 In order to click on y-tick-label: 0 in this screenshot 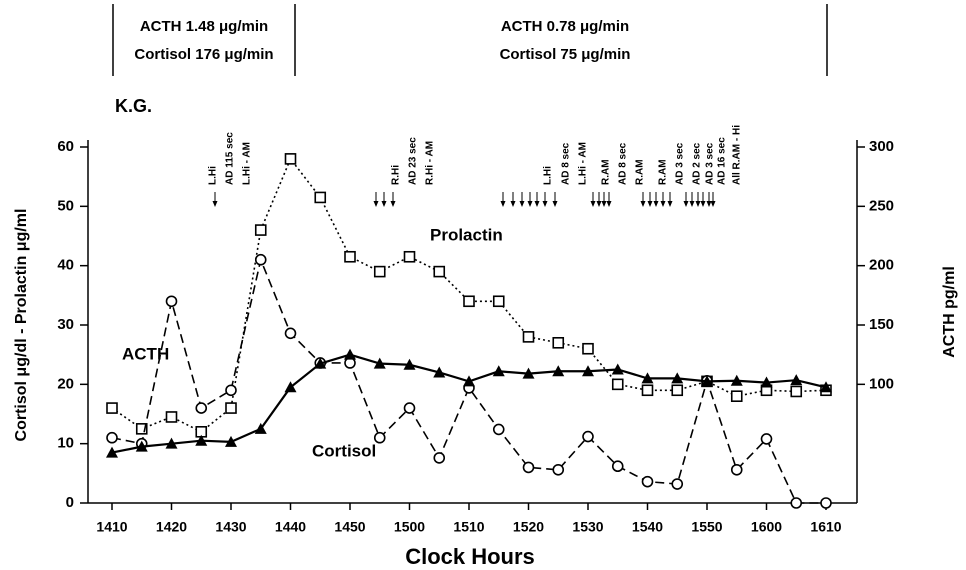, I will do `click(70, 502)`.